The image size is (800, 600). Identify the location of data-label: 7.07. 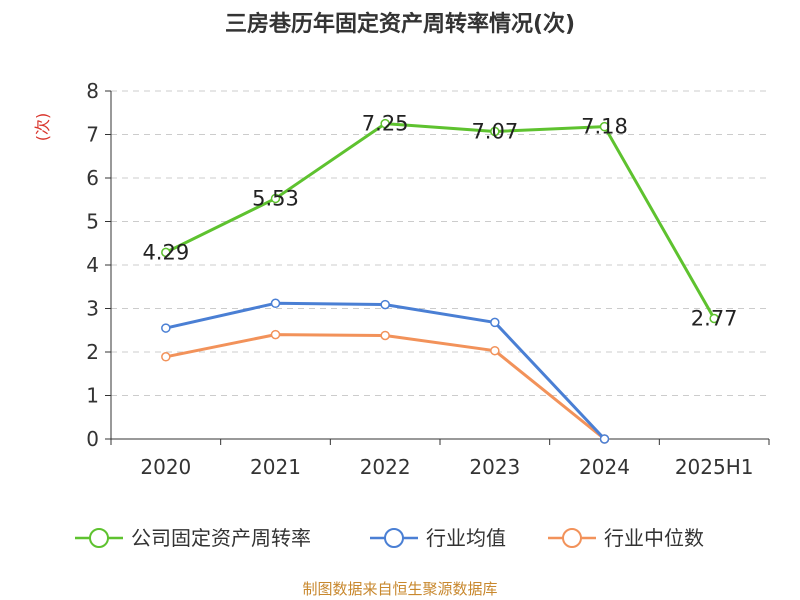
(494, 131).